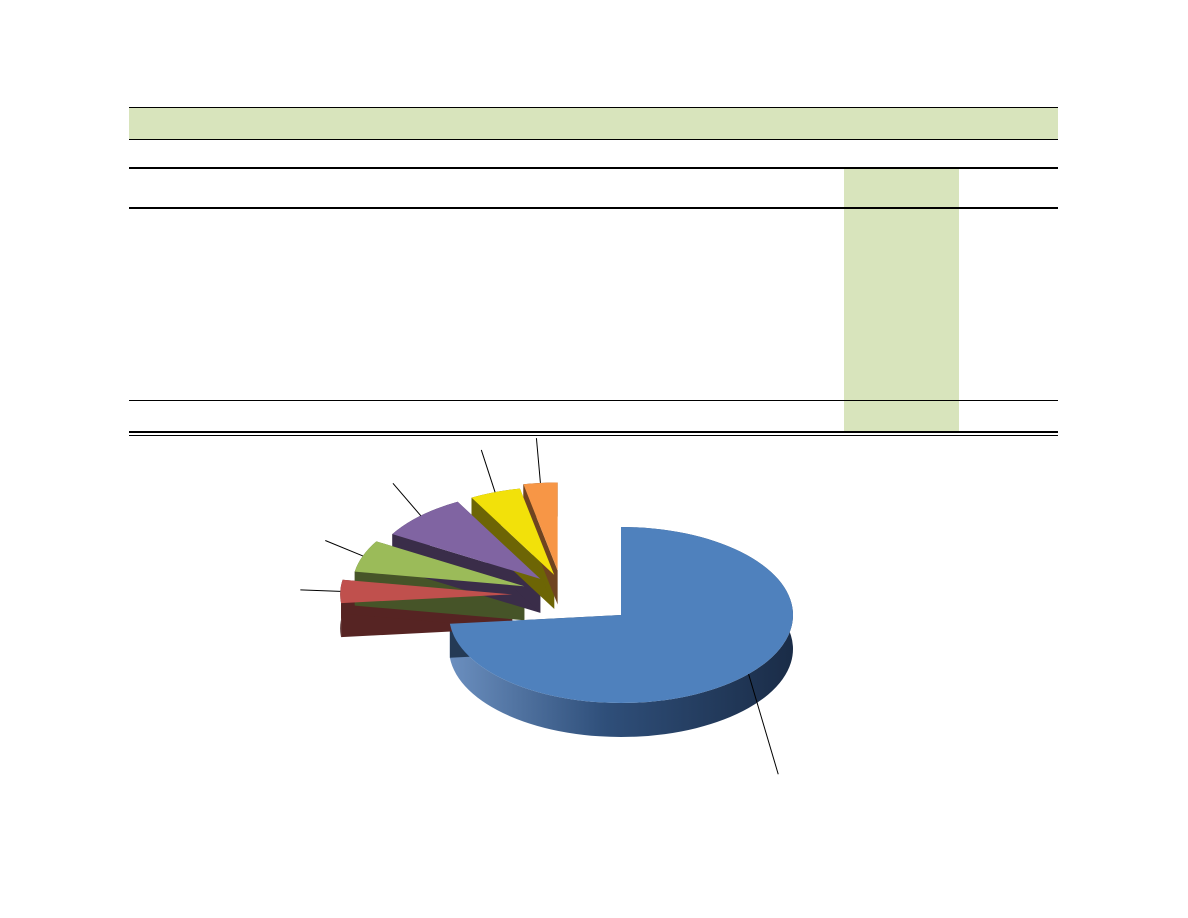  Describe the element at coordinates (593, 123) in the screenshot. I see `header-band` at that location.